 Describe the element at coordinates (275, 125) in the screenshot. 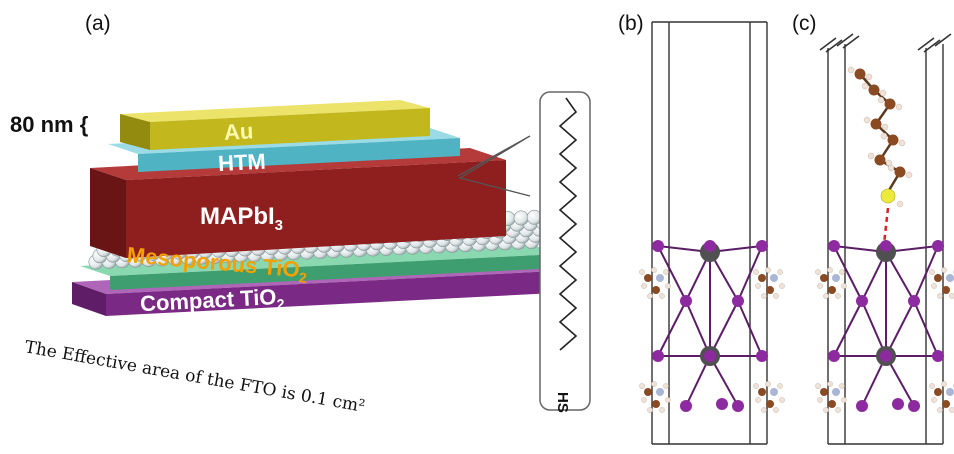

I see `au-layer` at that location.